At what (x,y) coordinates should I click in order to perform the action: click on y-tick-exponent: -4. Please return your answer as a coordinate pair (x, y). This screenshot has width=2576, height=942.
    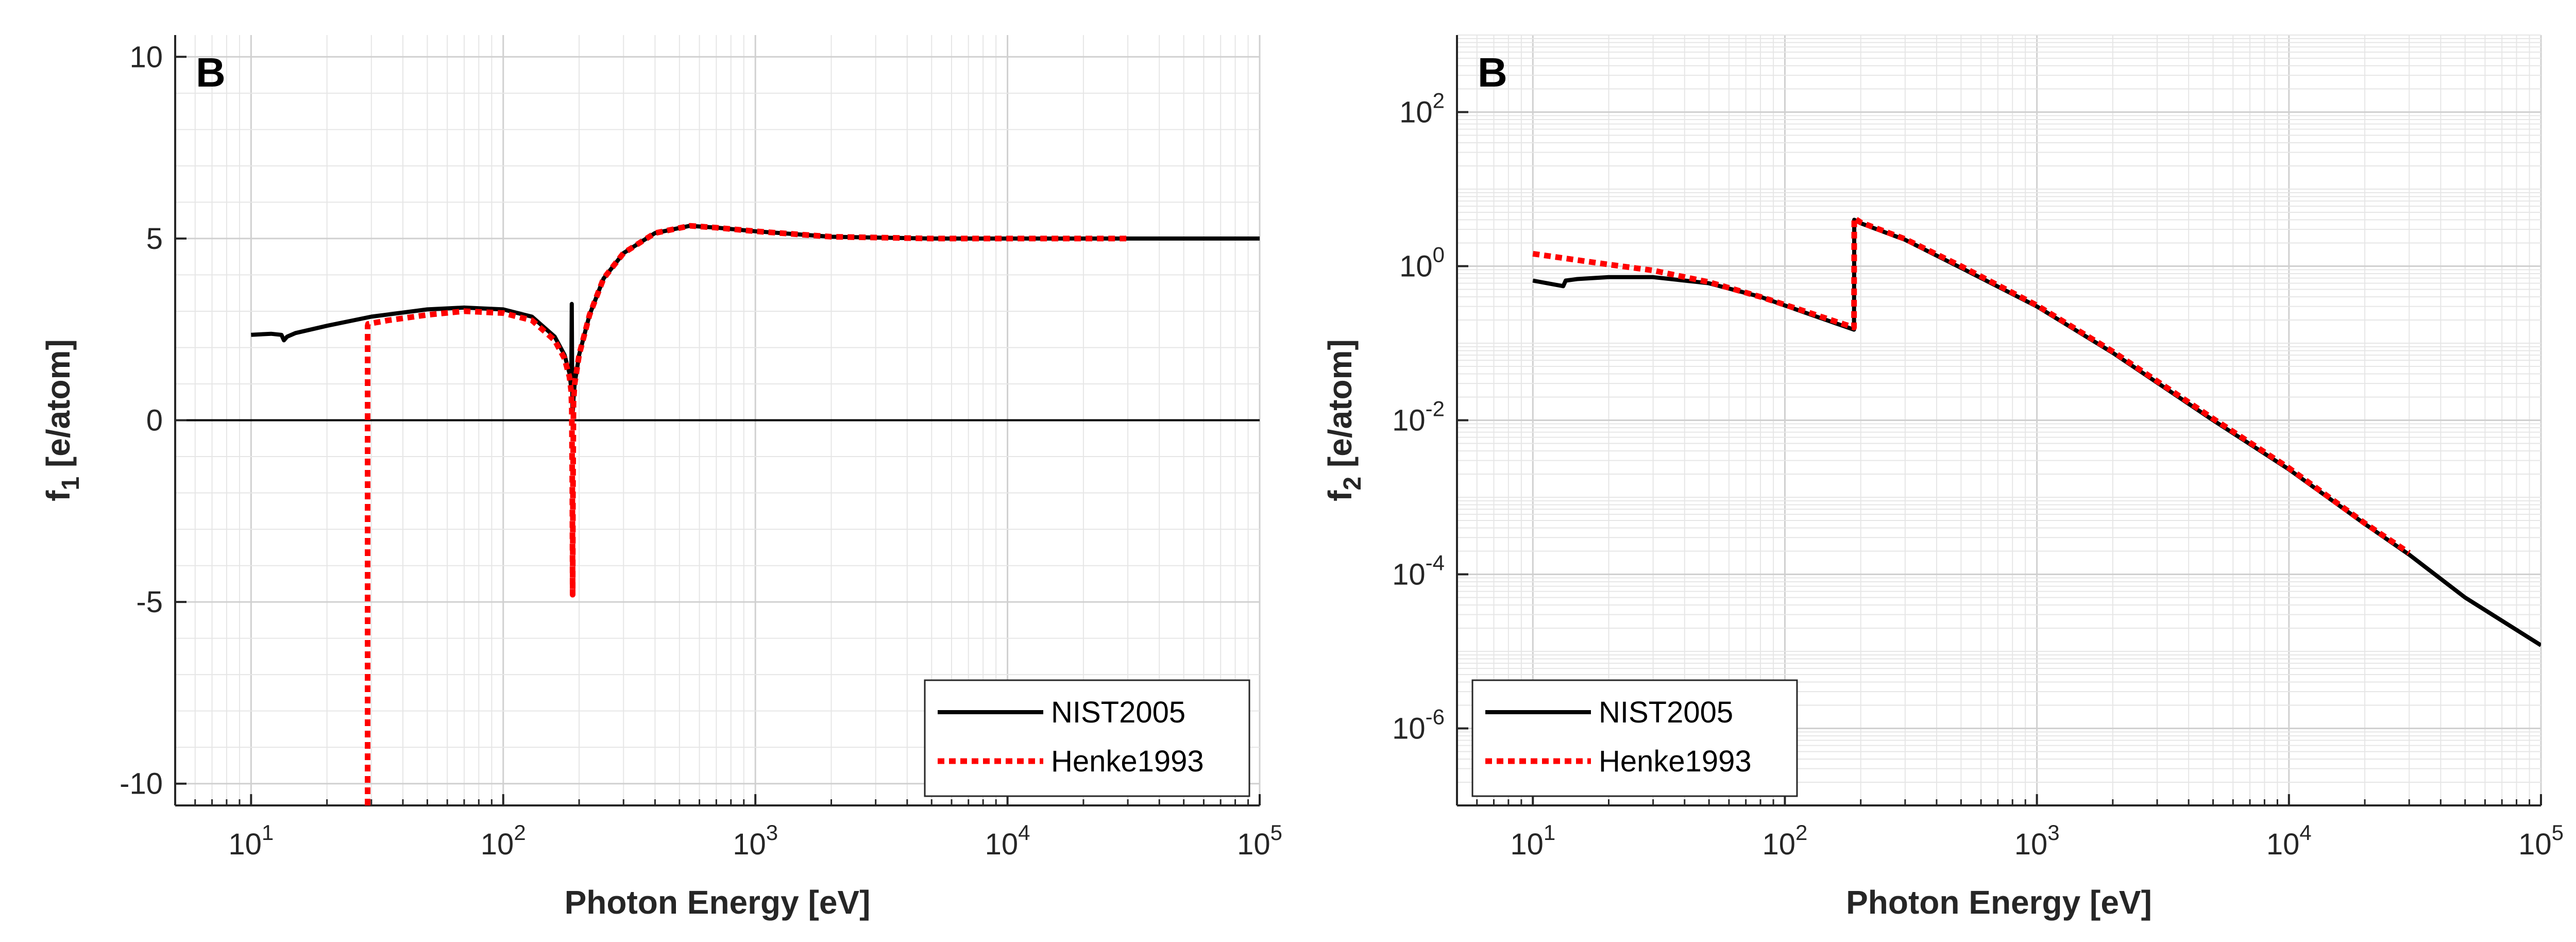
    Looking at the image, I should click on (1435, 563).